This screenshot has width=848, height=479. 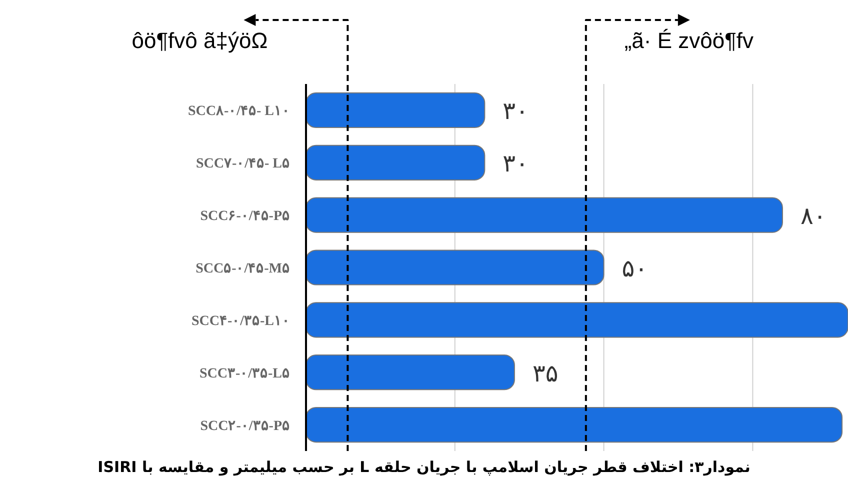 I want to click on y-tick-label: SCC۳-۰/۳۵-L۵, so click(x=244, y=374).